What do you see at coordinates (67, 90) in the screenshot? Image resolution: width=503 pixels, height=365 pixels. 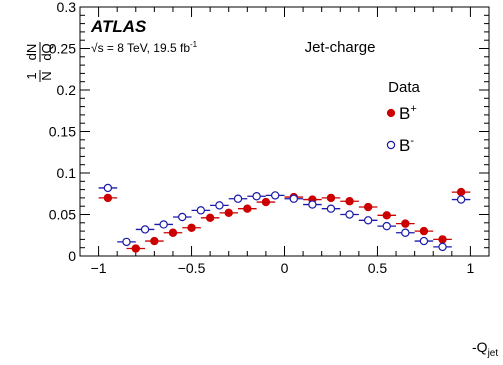 I see `y-tick-label: 0.2` at bounding box center [67, 90].